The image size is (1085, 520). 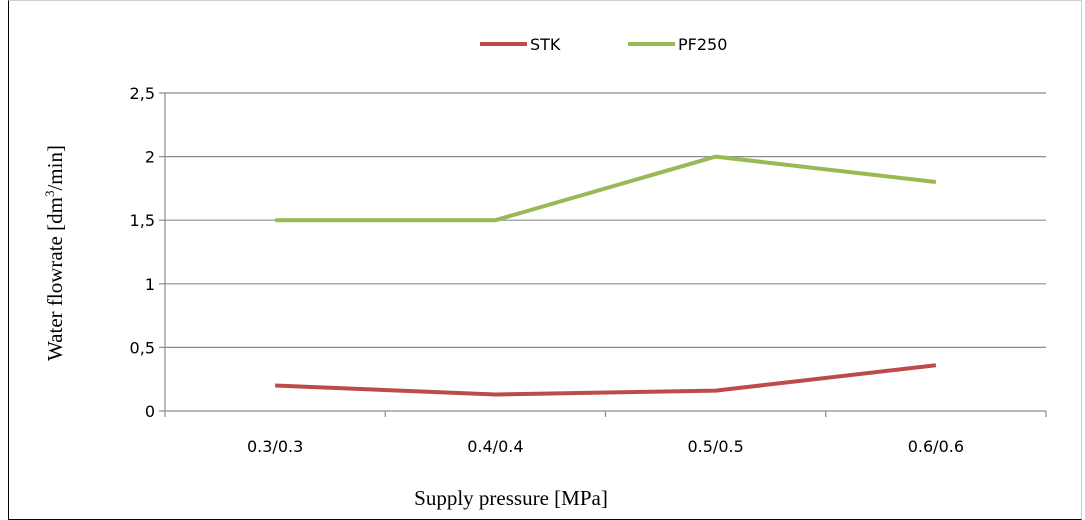 I want to click on x-axis-label: Supply pressure [MPa], so click(x=511, y=498).